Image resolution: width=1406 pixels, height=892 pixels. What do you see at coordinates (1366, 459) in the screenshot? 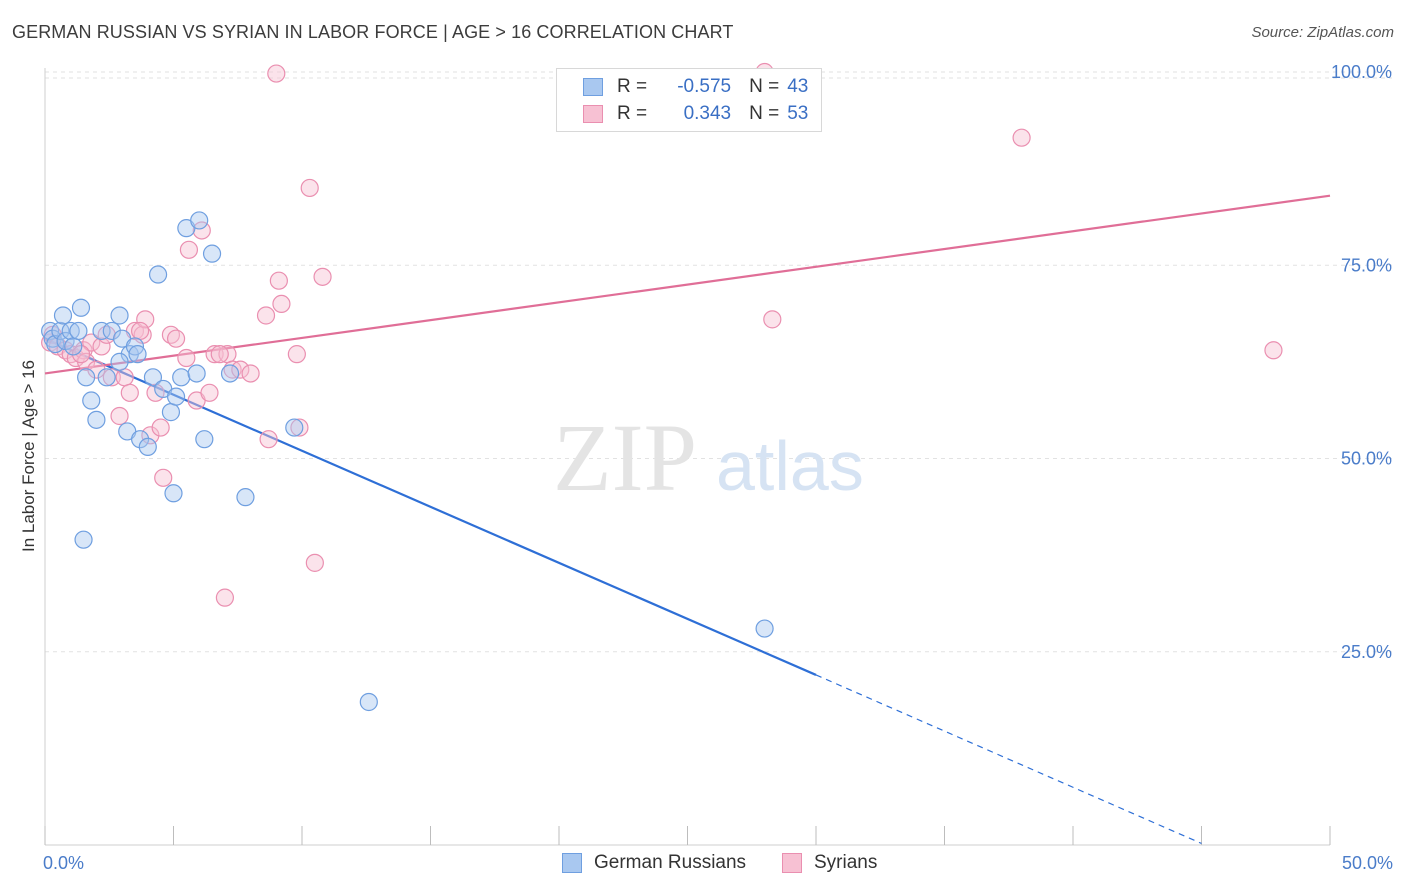
I see `y-tick-label: 50.0%` at bounding box center [1366, 459].